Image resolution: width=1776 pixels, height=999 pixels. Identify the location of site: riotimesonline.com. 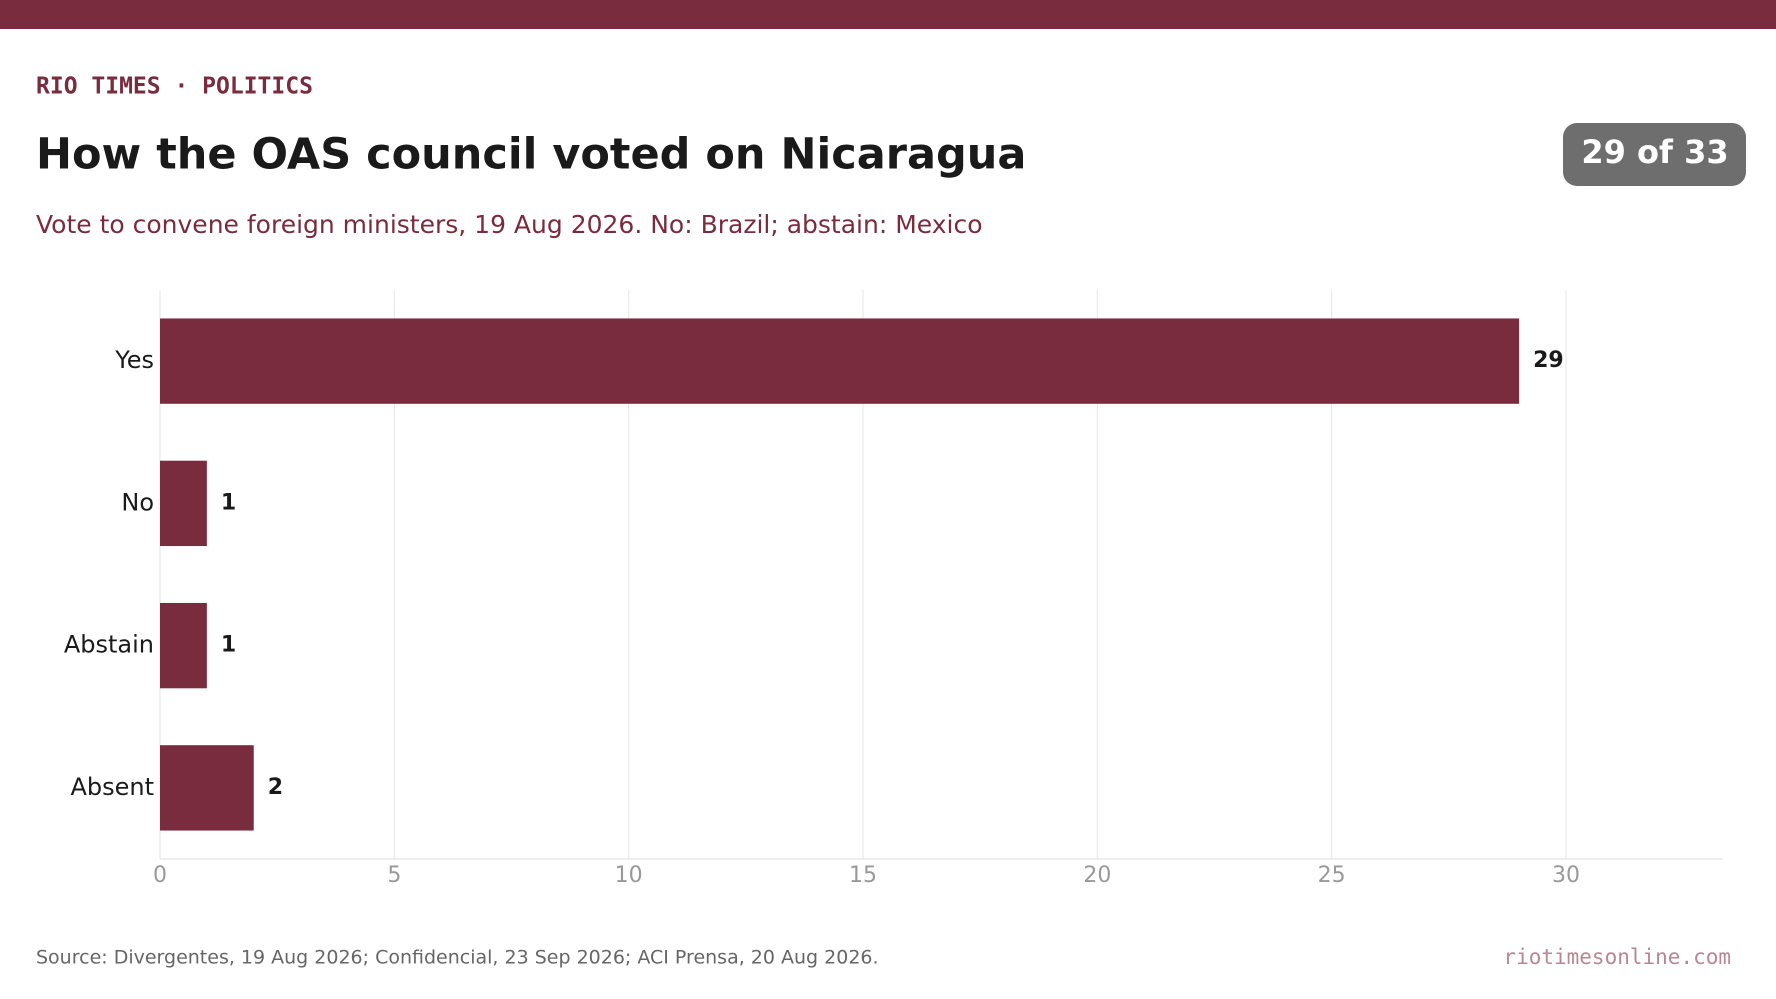
(1617, 957).